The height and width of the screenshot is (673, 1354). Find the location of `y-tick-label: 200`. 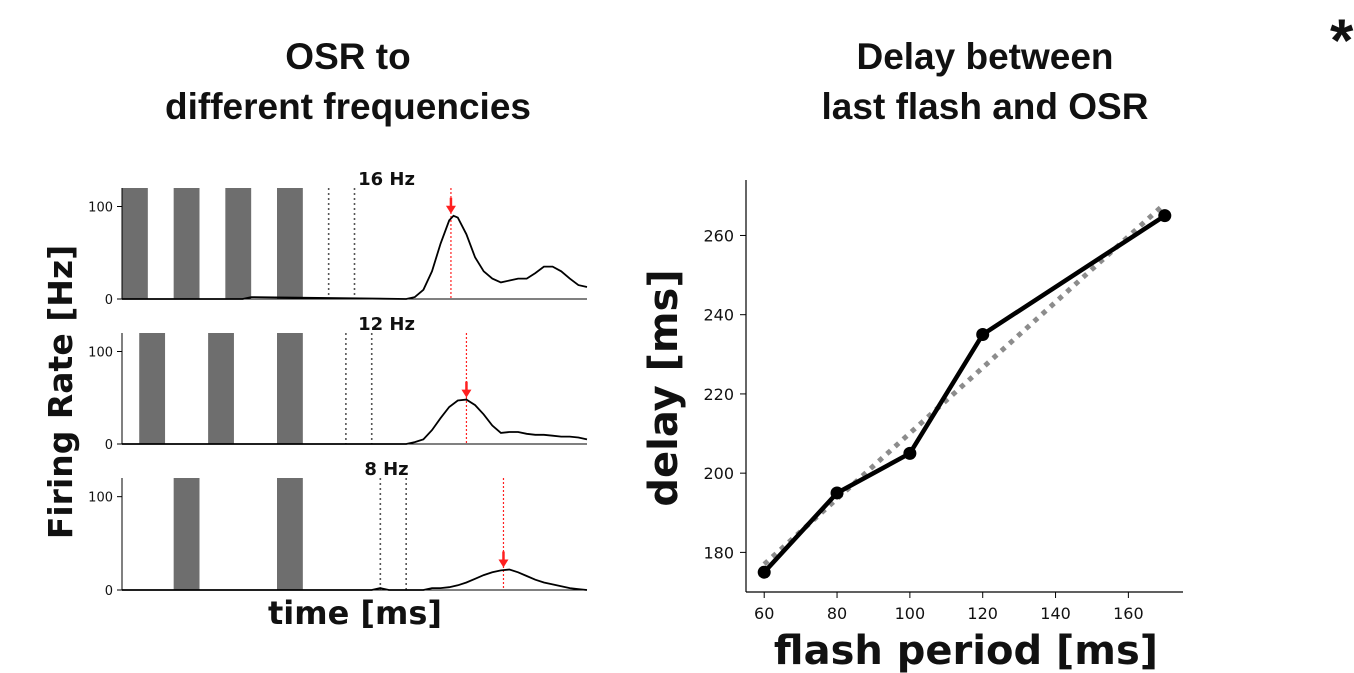

y-tick-label: 200 is located at coordinates (718, 473).